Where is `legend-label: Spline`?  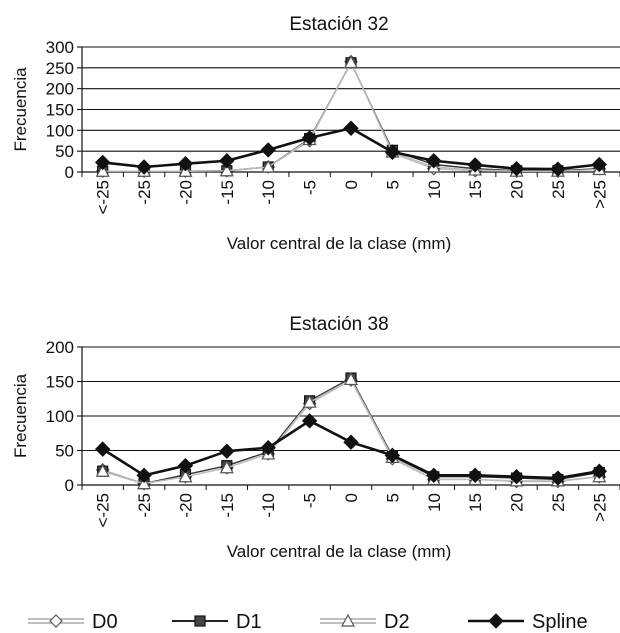
legend-label: Spline is located at coordinates (560, 622).